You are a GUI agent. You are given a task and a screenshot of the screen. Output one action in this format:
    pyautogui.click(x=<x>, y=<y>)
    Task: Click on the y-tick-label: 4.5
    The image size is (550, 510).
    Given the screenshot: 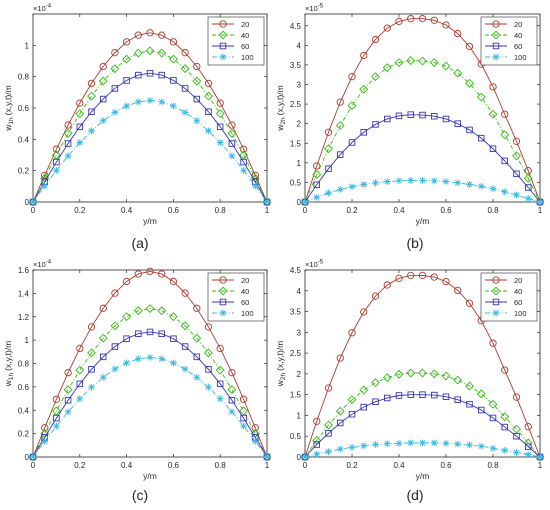 What is the action you would take?
    pyautogui.click(x=296, y=26)
    